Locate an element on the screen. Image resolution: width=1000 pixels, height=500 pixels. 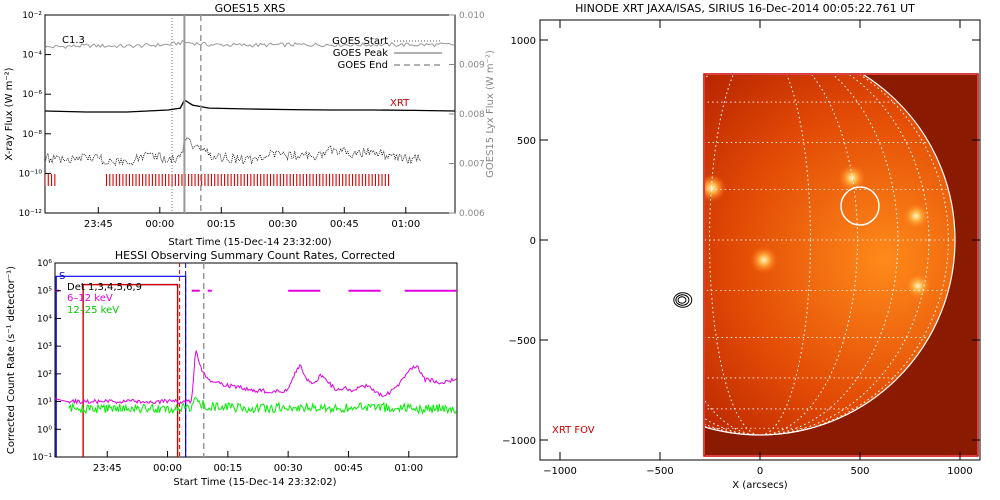
goes-title: GOES15 XRS is located at coordinates (250, 8).